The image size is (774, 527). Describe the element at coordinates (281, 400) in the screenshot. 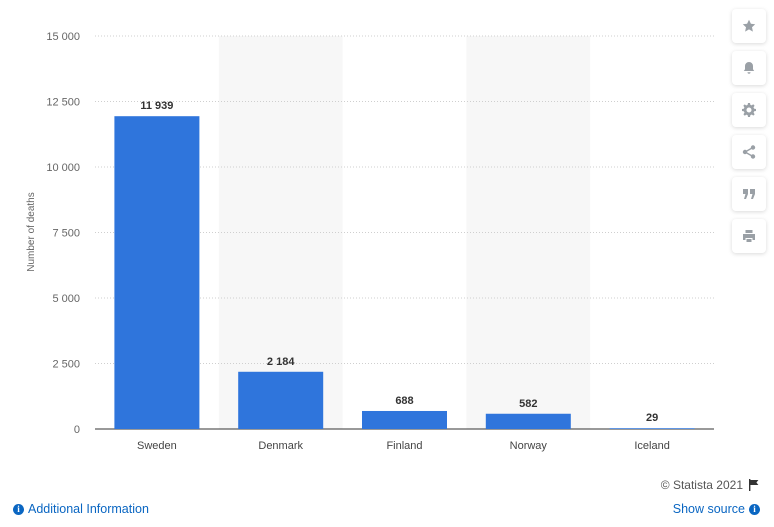

I see `bar-denmark` at that location.